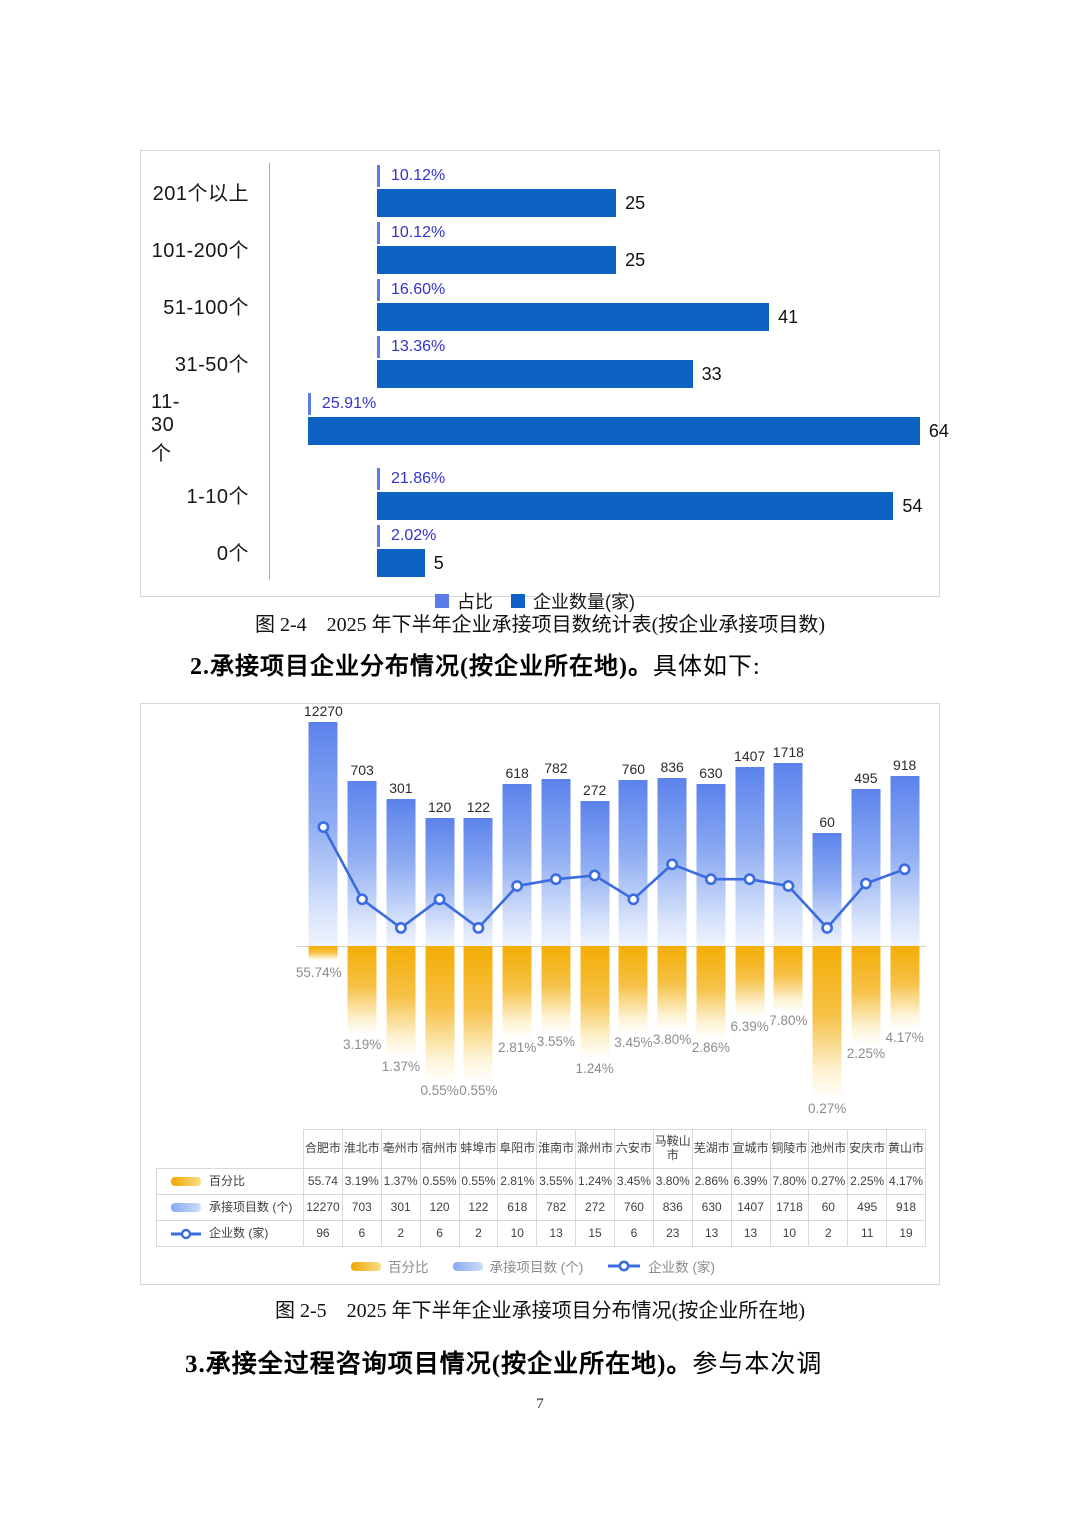  What do you see at coordinates (788, 911) in the screenshot?
I see `chart2-column-12: 1718 7.80%` at bounding box center [788, 911].